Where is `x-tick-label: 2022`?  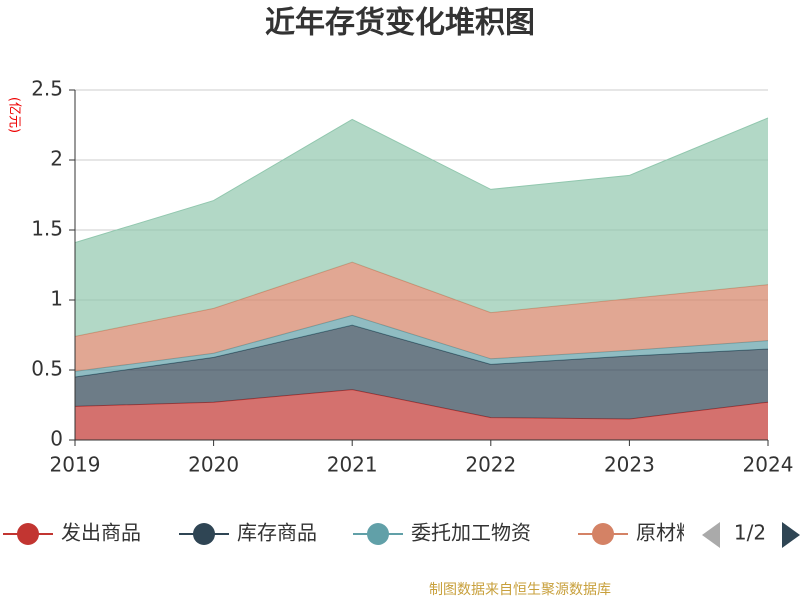 x-tick-label: 2022 is located at coordinates (490, 465).